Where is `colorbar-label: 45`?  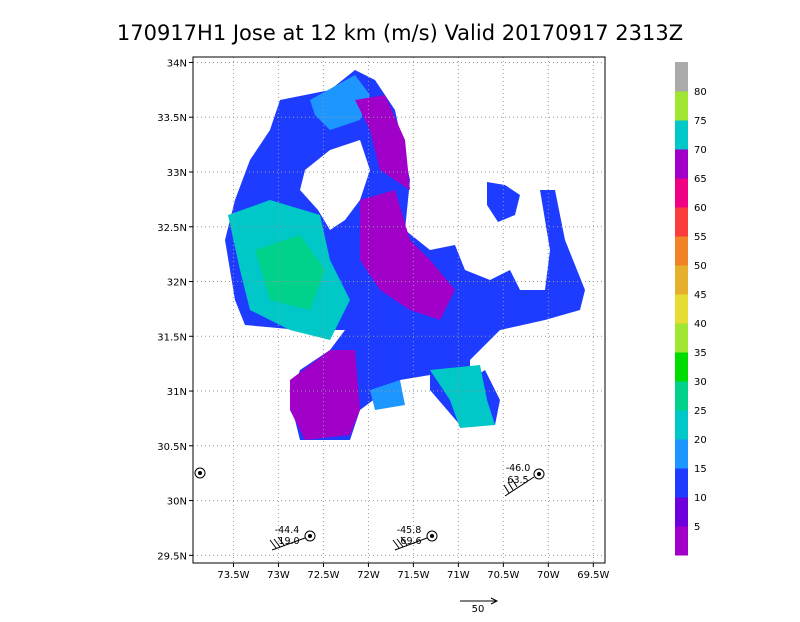
colorbar-label: 45 is located at coordinates (700, 295).